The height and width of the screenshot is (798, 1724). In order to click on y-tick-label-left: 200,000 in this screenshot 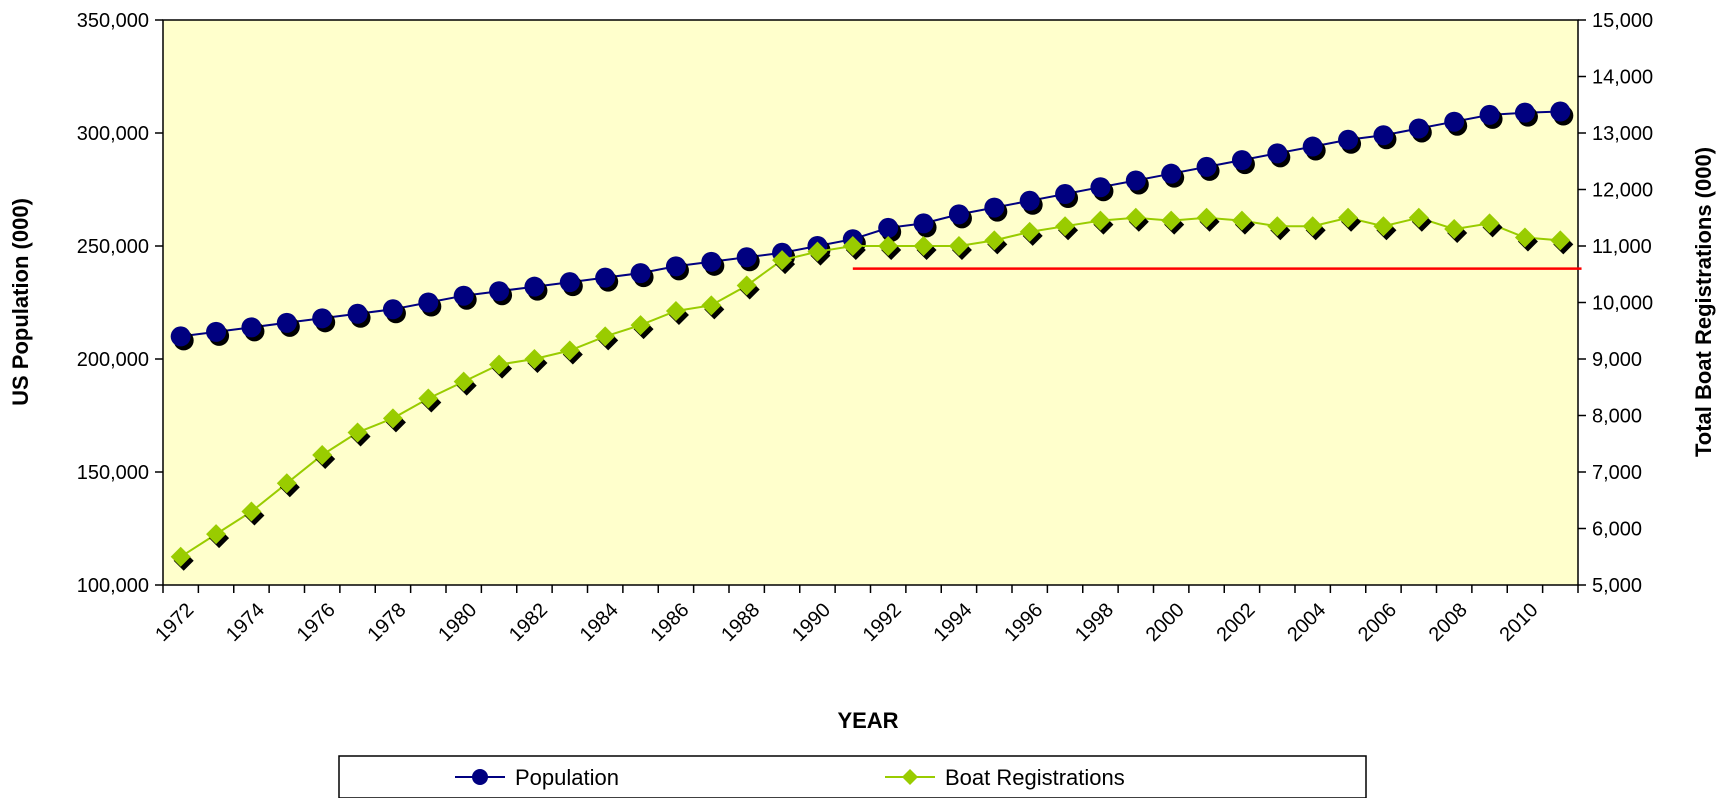, I will do `click(113, 360)`.